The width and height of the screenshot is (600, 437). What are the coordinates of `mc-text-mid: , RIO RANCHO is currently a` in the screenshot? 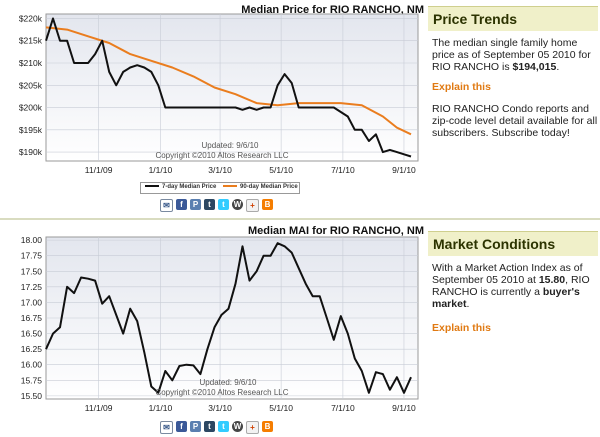 It's located at (511, 286).